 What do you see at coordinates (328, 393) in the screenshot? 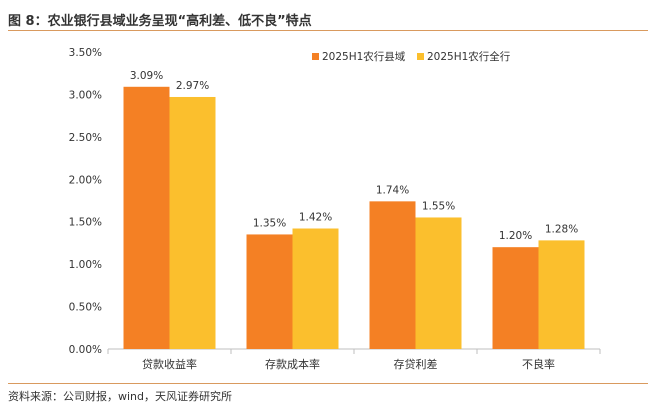
I see `figure-source: 资料来源：公司财报，wind，天风证券研究所` at bounding box center [328, 393].